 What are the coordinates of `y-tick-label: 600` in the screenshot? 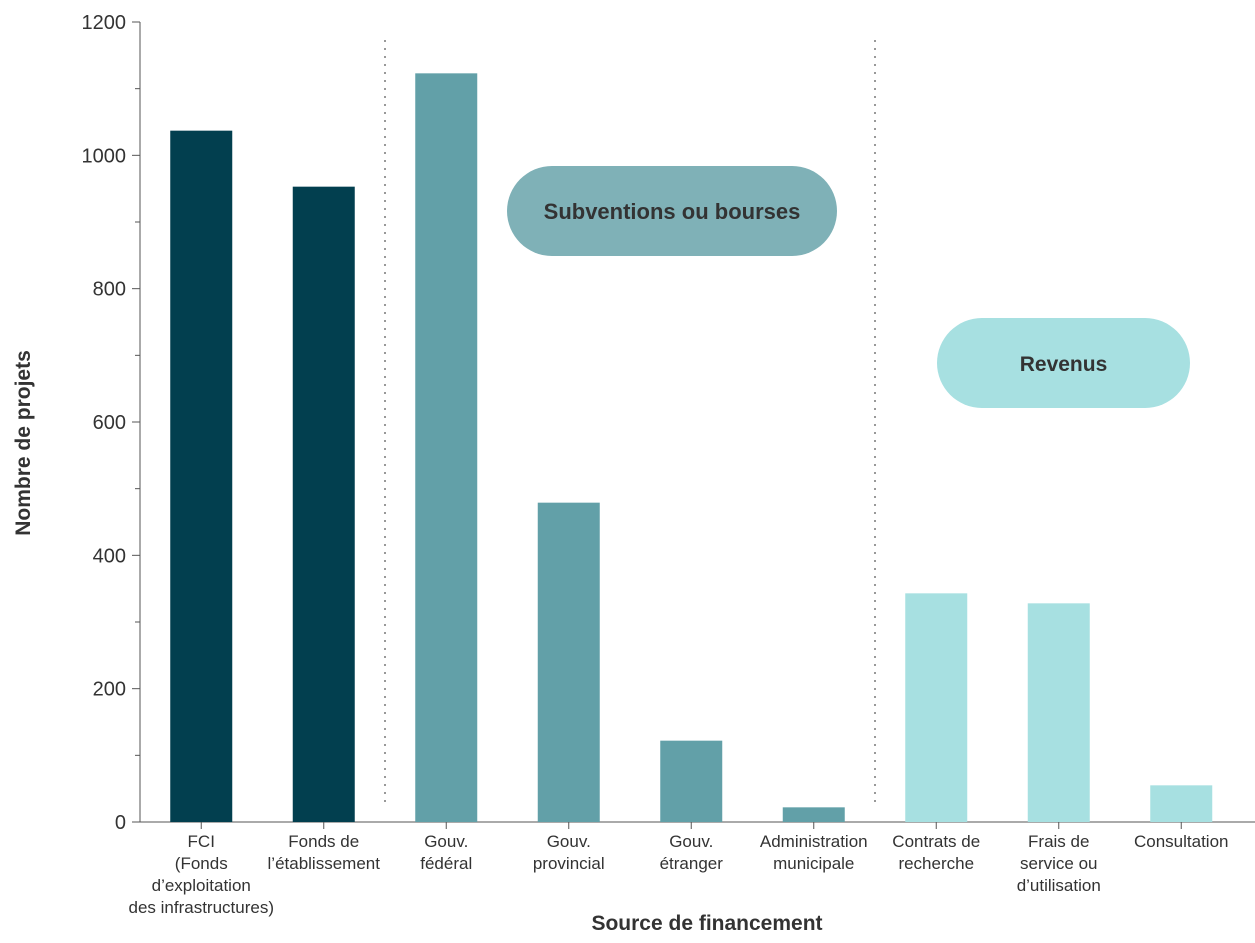 It's located at (109, 423).